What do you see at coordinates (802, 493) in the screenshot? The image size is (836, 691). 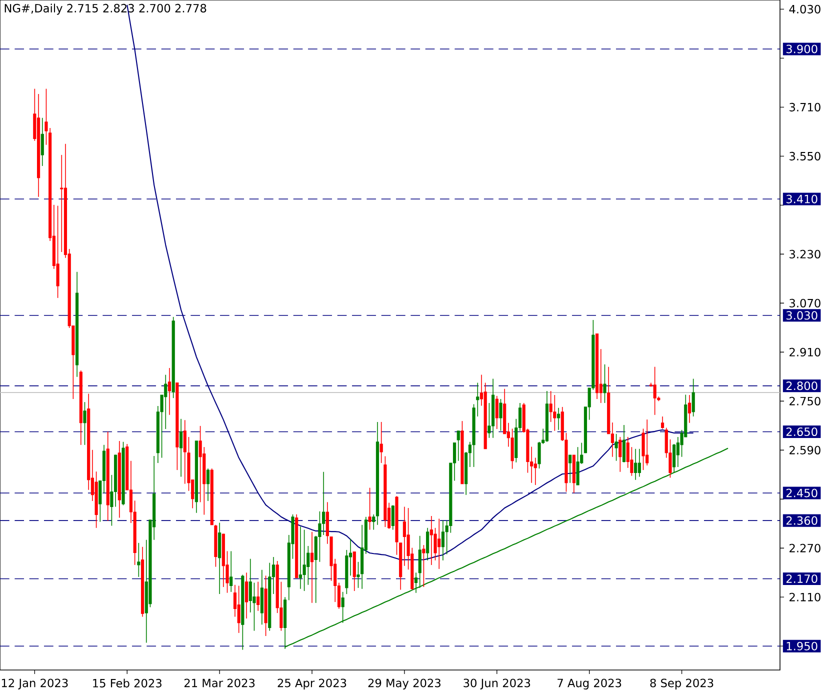 I see `ref-line-label: 2.450` at bounding box center [802, 493].